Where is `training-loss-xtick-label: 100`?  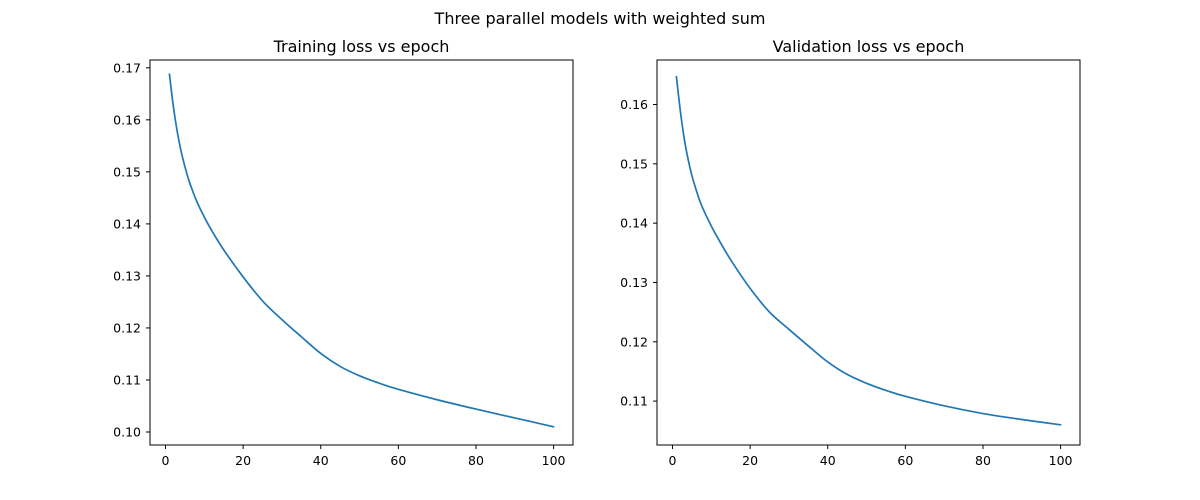
training-loss-xtick-label: 100 is located at coordinates (554, 460).